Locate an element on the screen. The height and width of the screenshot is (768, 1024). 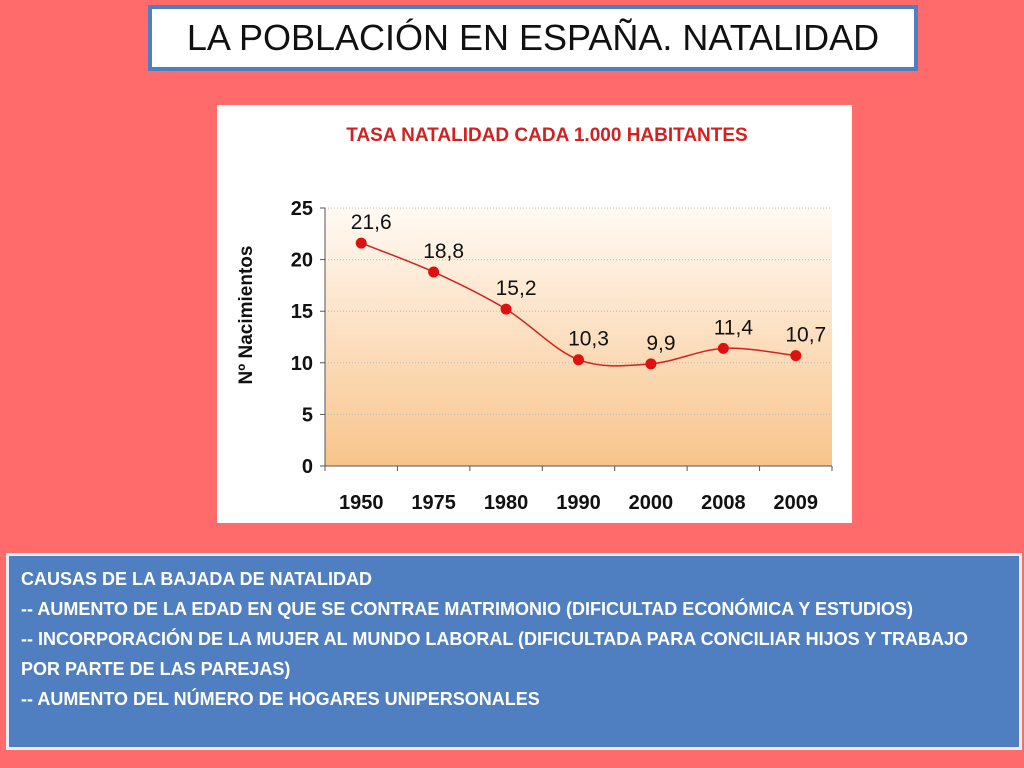
data-label: 18,8 is located at coordinates (443, 251).